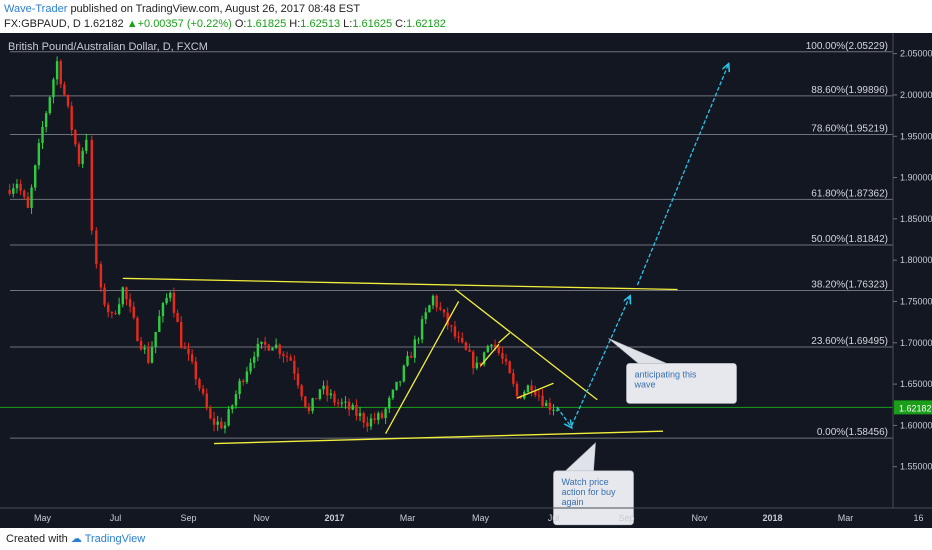 The width and height of the screenshot is (932, 550). Describe the element at coordinates (115, 539) in the screenshot. I see `tradingview-brand: TradingView` at that location.